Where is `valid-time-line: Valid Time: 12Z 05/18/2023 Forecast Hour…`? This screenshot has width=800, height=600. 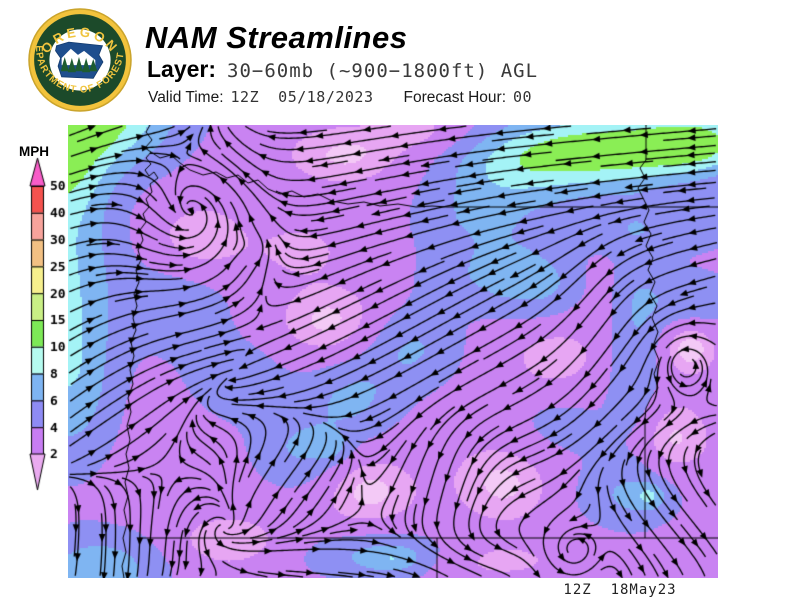
valid-time-line: Valid Time: 12Z 05/18/2023 Forecast Hour… is located at coordinates (340, 97).